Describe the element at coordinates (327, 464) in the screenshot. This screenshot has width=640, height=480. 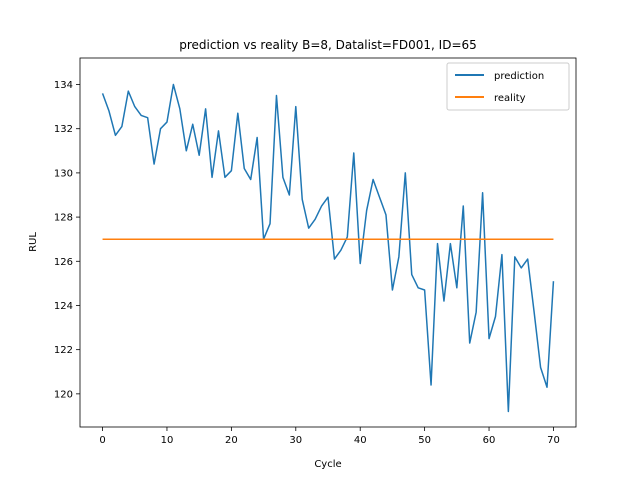
I see `x-axis-label: Cycle` at that location.